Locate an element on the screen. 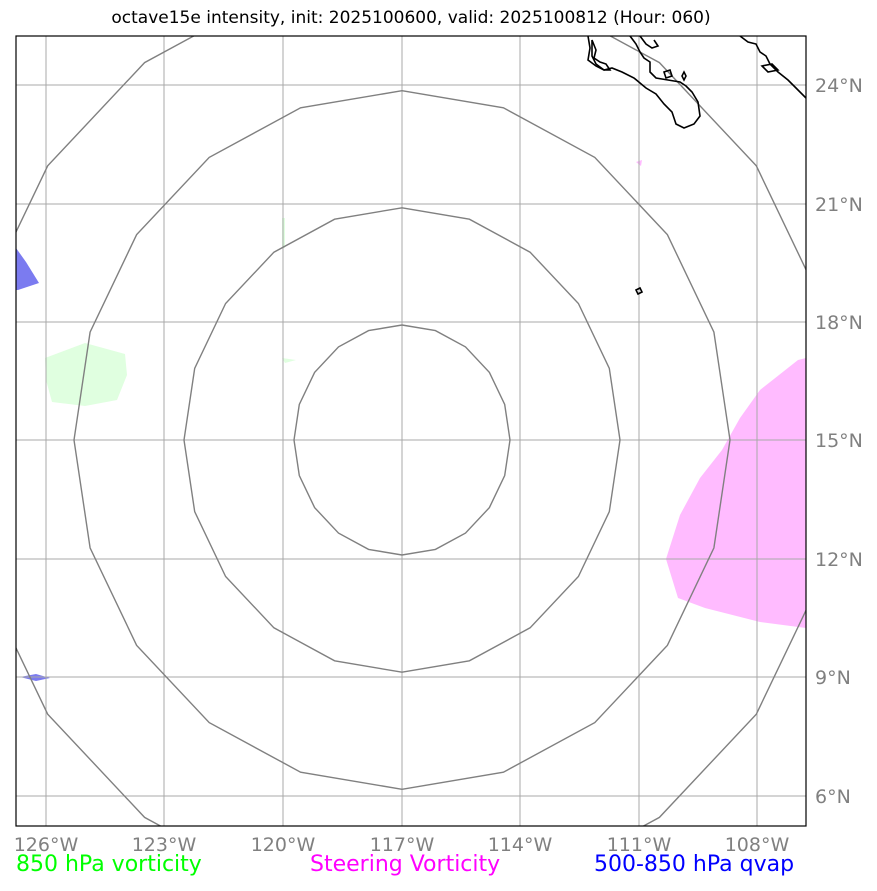 The height and width of the screenshot is (891, 877). legend-qvap: 500-850 hPa qvap is located at coordinates (694, 864).